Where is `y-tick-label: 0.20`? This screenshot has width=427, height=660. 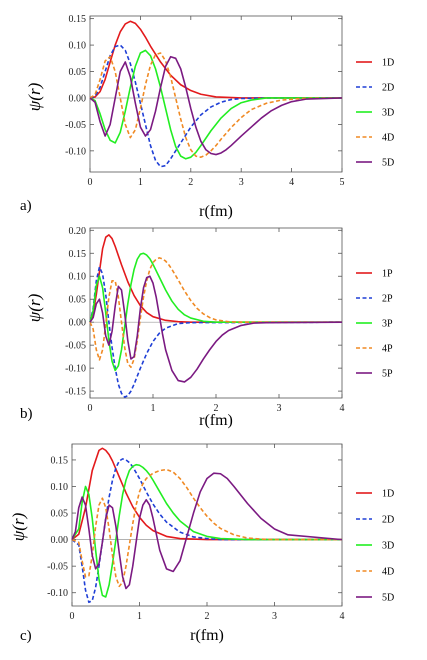 y-tick-label: 0.20 is located at coordinates (78, 231).